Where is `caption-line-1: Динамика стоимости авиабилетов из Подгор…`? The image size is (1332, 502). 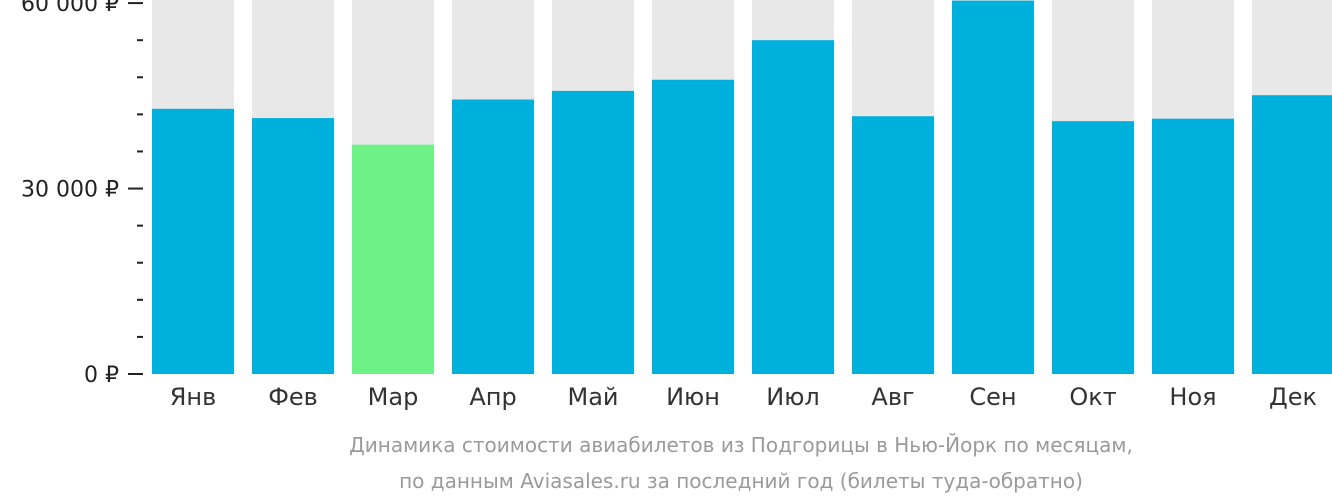 caption-line-1: Динамика стоимости авиабилетов из Подгор… is located at coordinates (741, 445).